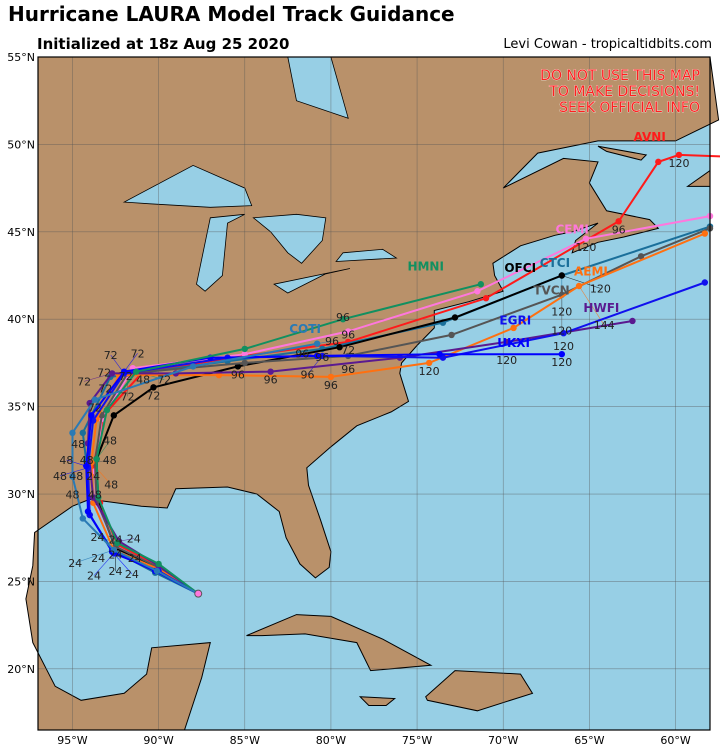 The width and height of the screenshot is (720, 750). Describe the element at coordinates (21, 581) in the screenshot. I see `lat-tick-label: 25°N` at that location.